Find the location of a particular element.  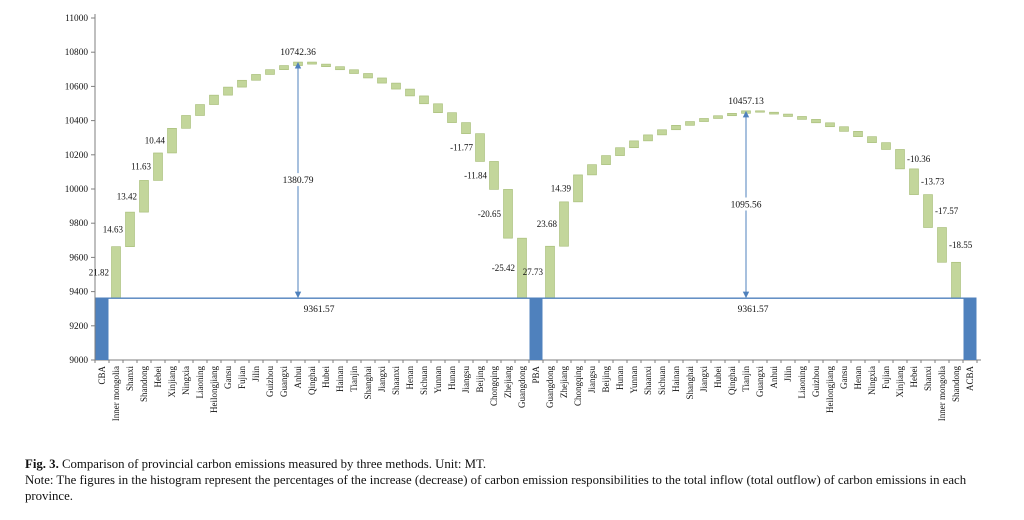

pct-label: -25.42 is located at coordinates (503, 268).